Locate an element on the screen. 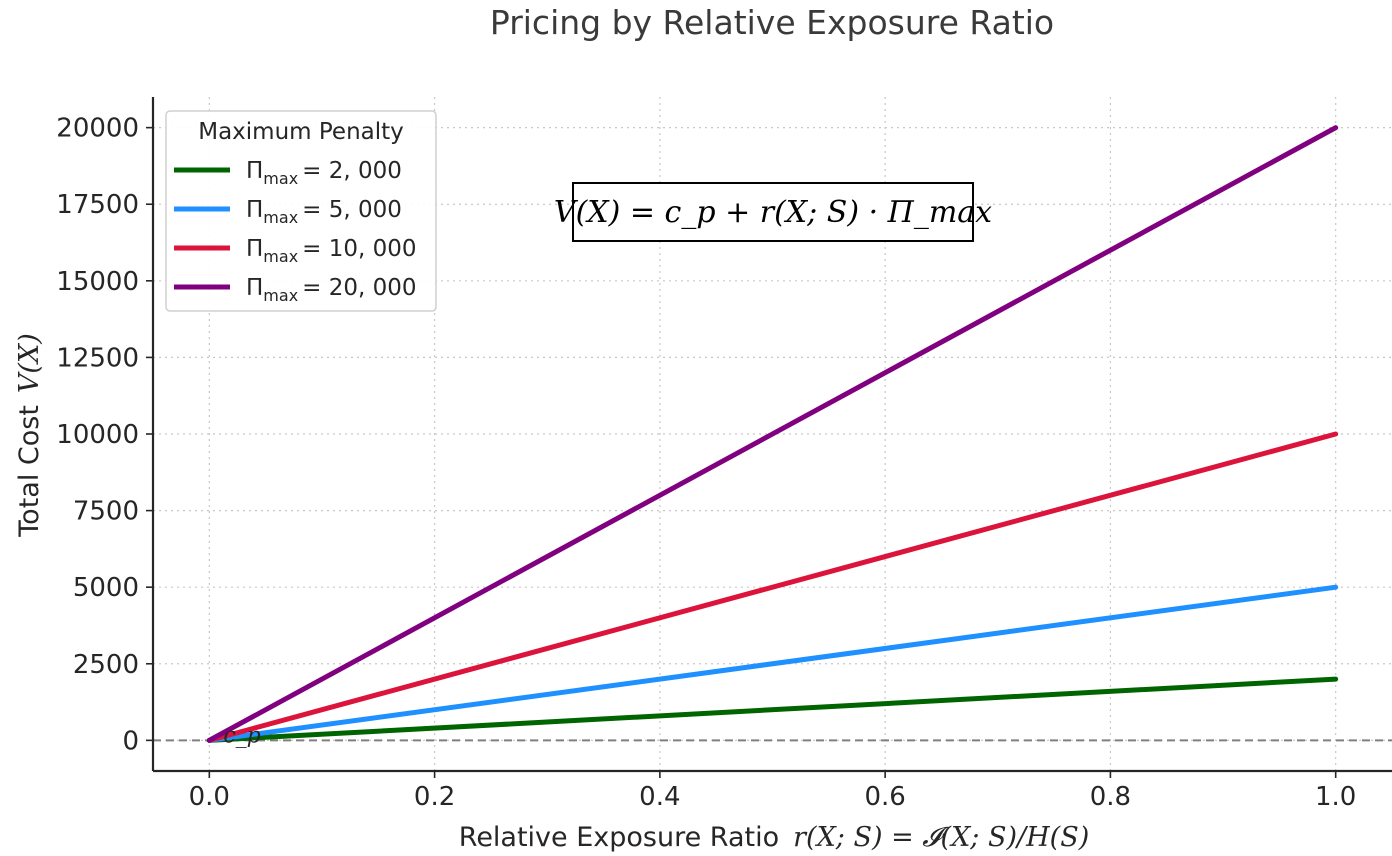  x-tick-label: 0.4 is located at coordinates (659, 797).